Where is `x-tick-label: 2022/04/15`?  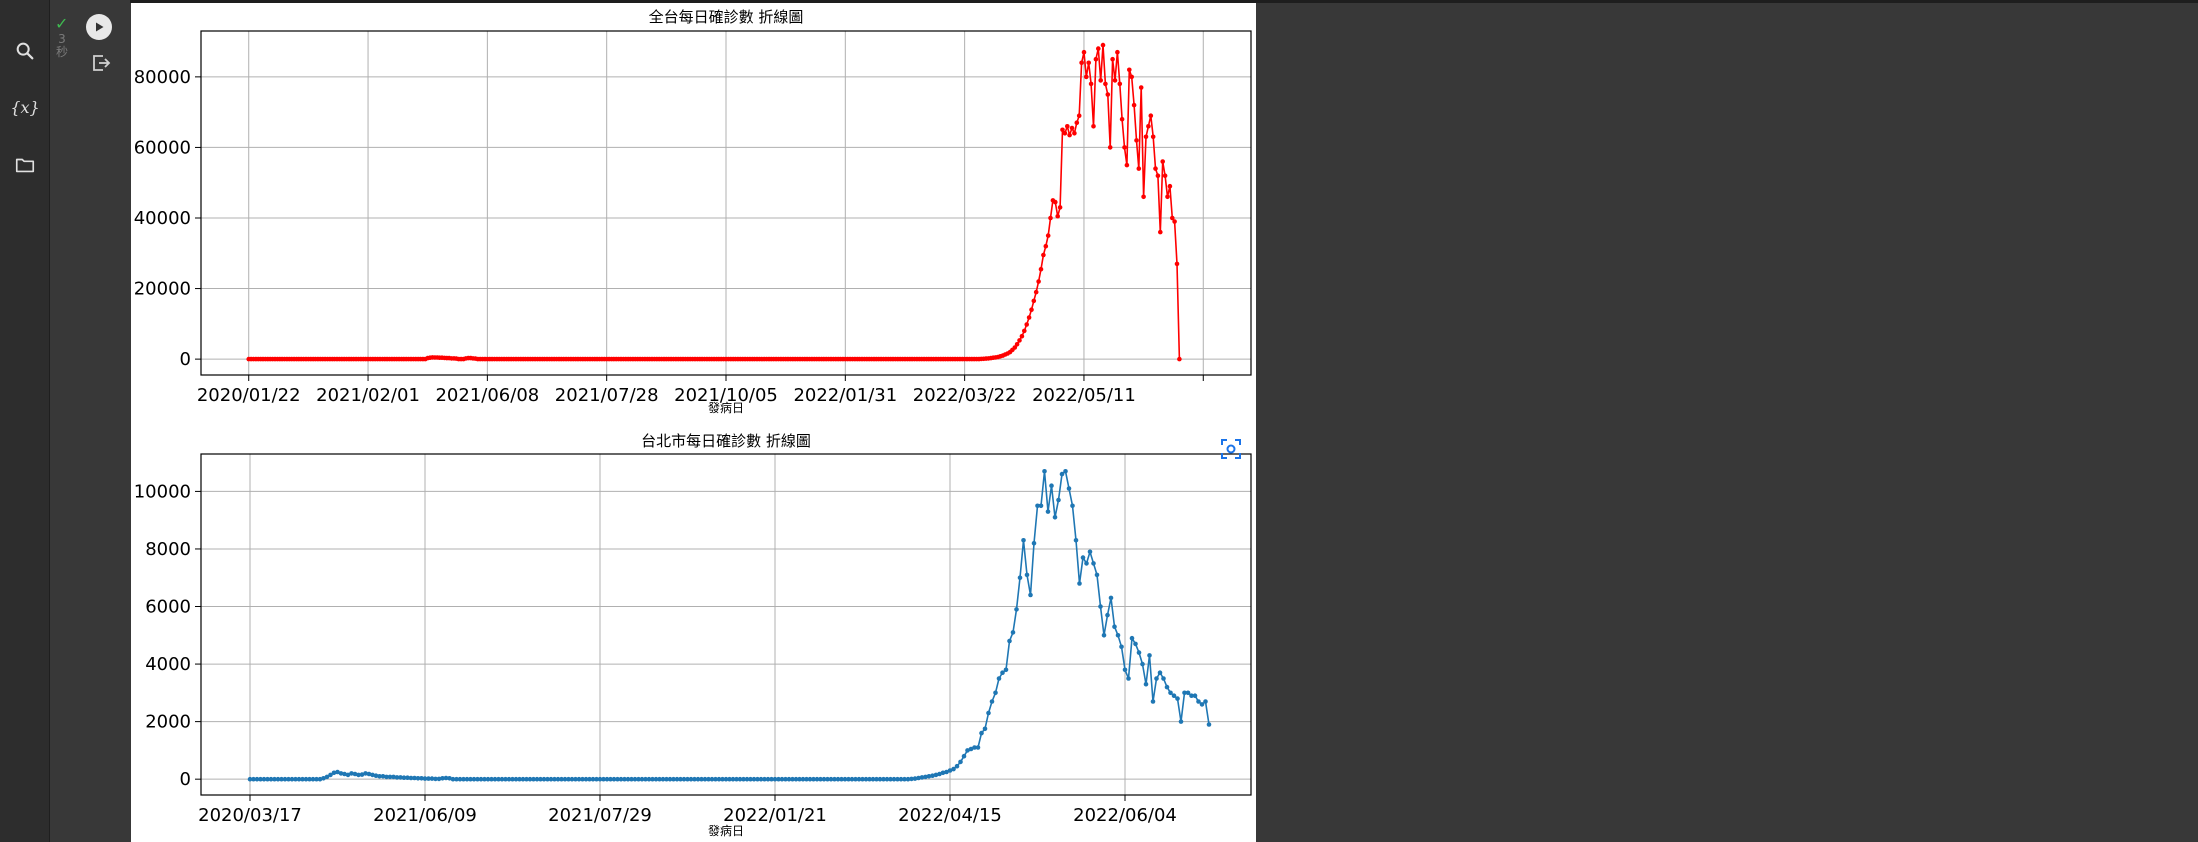
x-tick-label: 2022/04/15 is located at coordinates (950, 815).